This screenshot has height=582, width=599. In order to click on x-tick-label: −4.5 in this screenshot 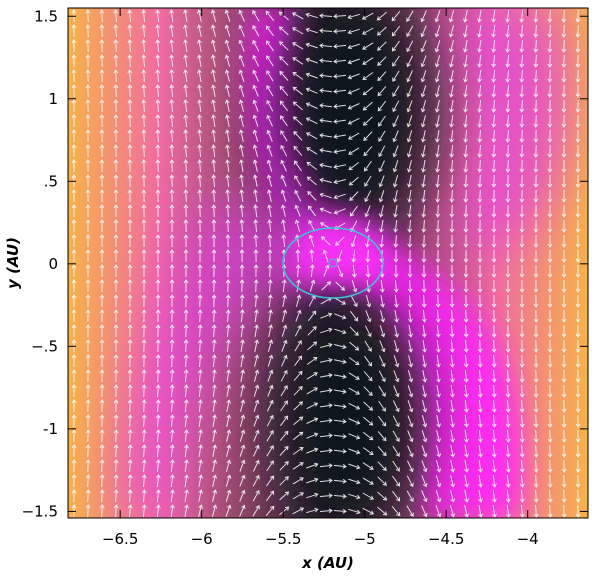, I will do `click(446, 539)`.